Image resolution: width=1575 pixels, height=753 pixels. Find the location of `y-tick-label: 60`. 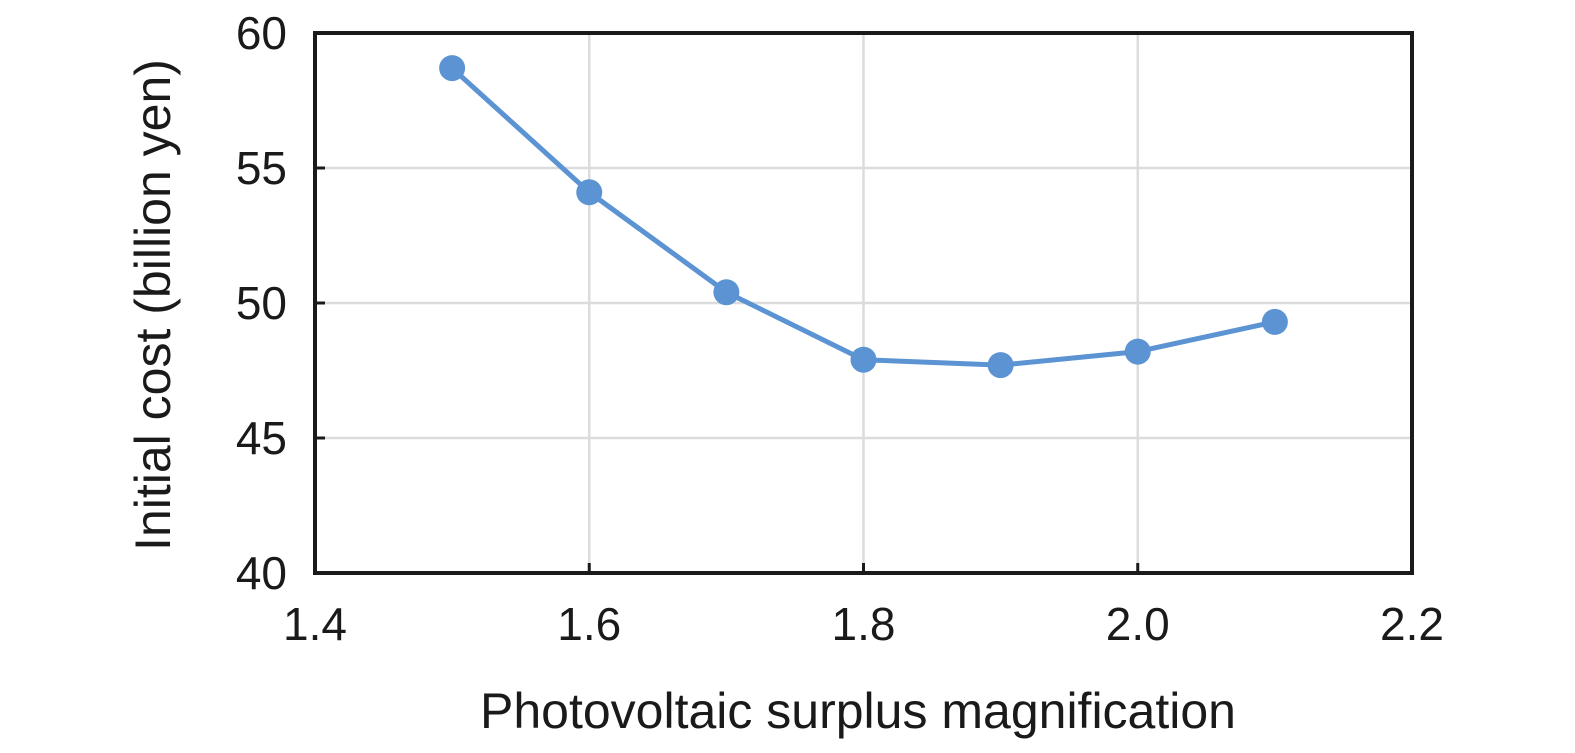

y-tick-label: 60 is located at coordinates (261, 33).